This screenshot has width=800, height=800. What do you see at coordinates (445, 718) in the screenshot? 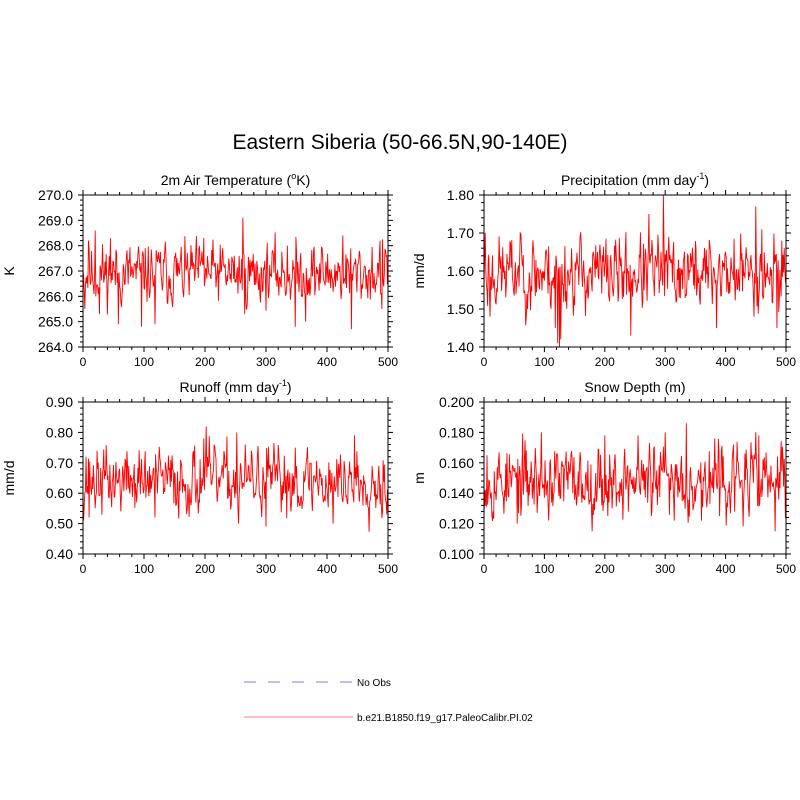
I see `legend-label: b.e21.B1850.f19_g17.PaleoCalibr.PI.02` at bounding box center [445, 718].